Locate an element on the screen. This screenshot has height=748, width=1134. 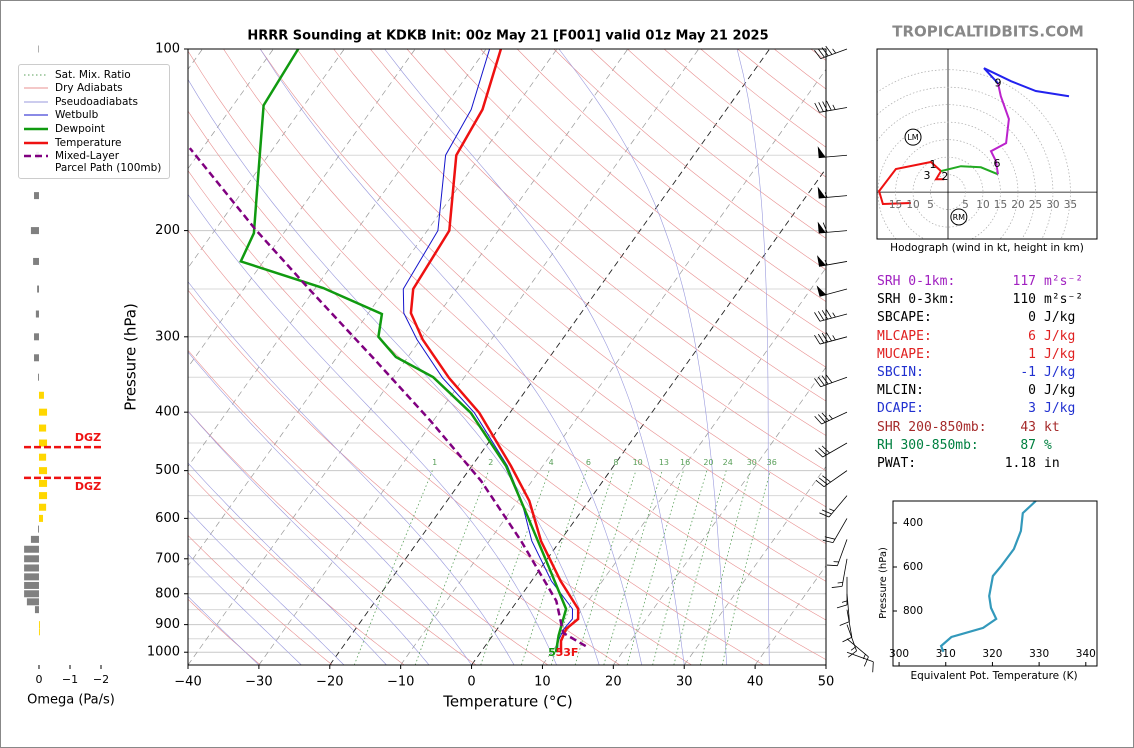
x-axis-label: Temperature (°C) is located at coordinates (507, 702).